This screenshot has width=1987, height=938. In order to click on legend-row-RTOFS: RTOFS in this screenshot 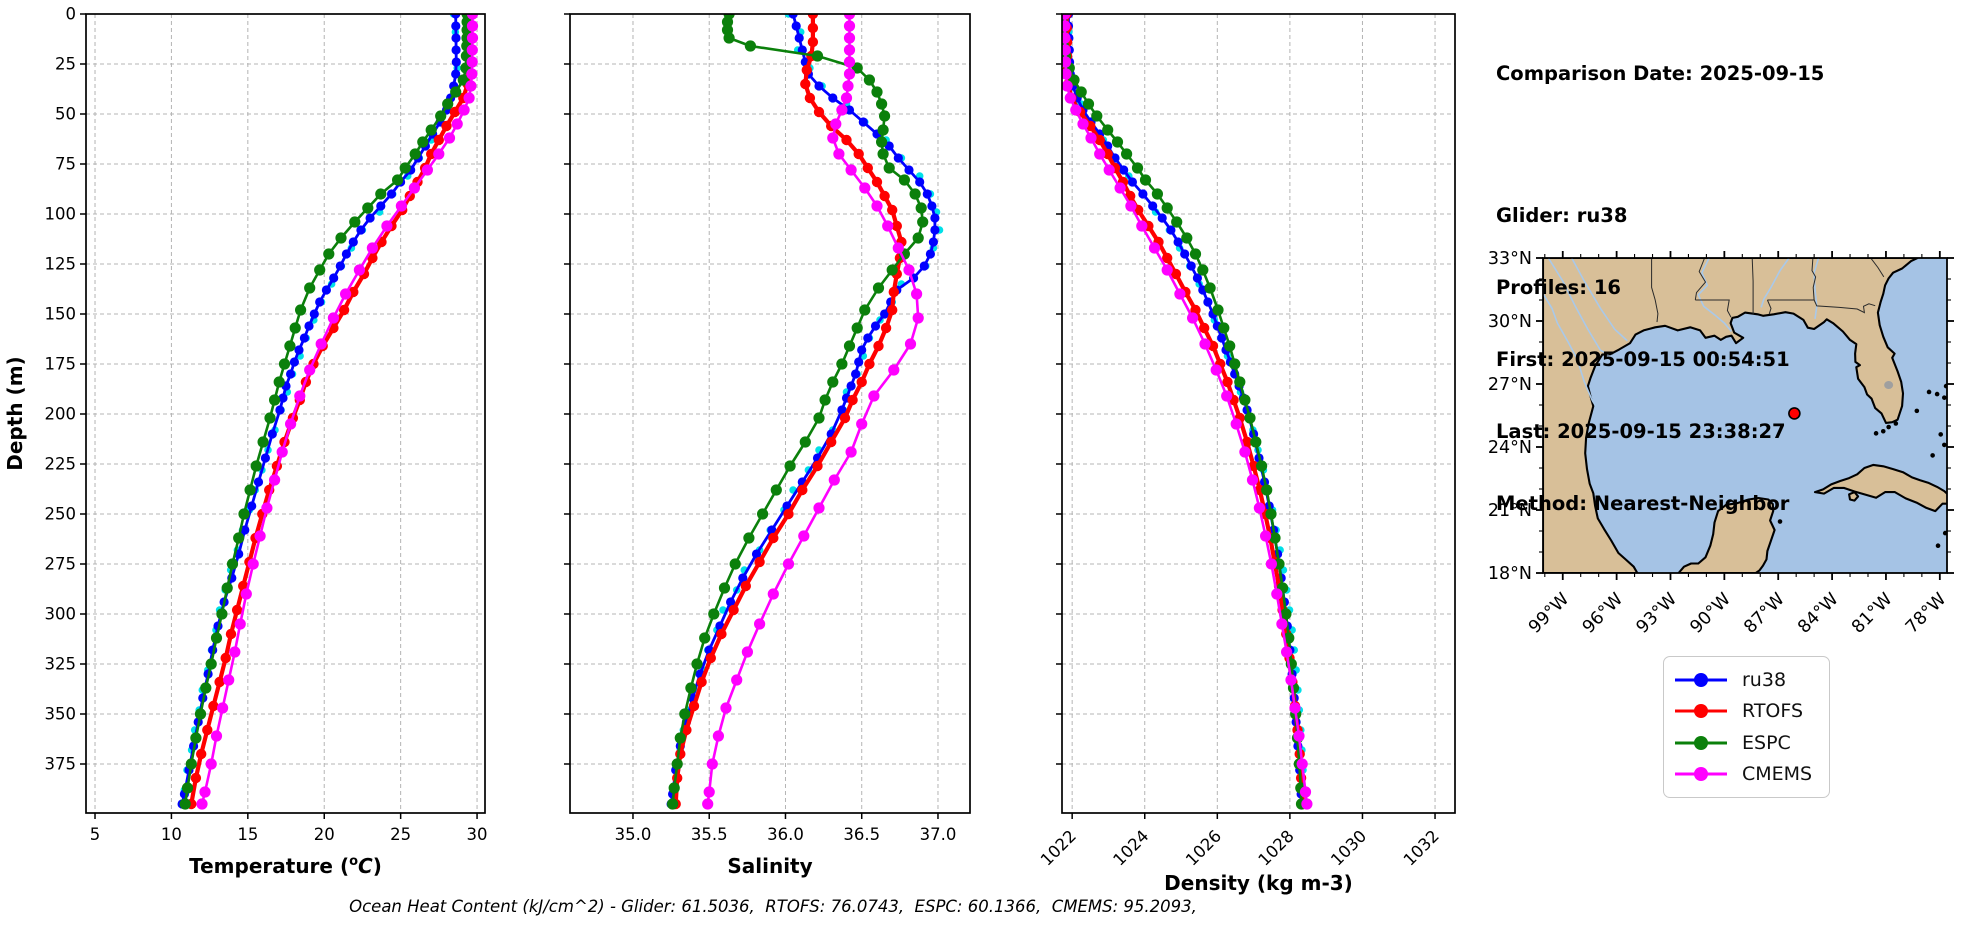, I will do `click(1749, 711)`.